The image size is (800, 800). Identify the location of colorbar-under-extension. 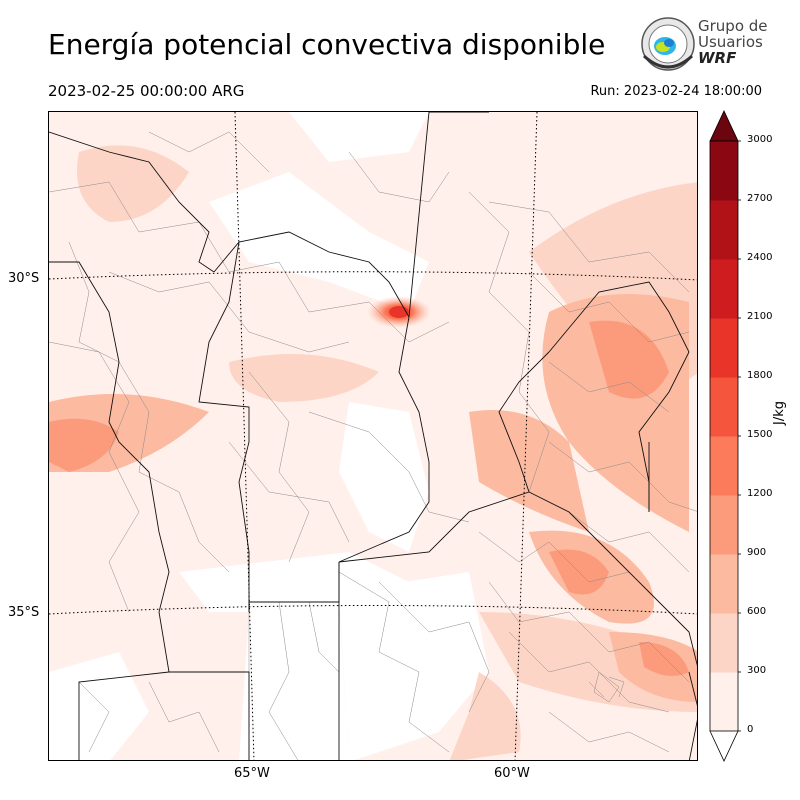
(724, 746).